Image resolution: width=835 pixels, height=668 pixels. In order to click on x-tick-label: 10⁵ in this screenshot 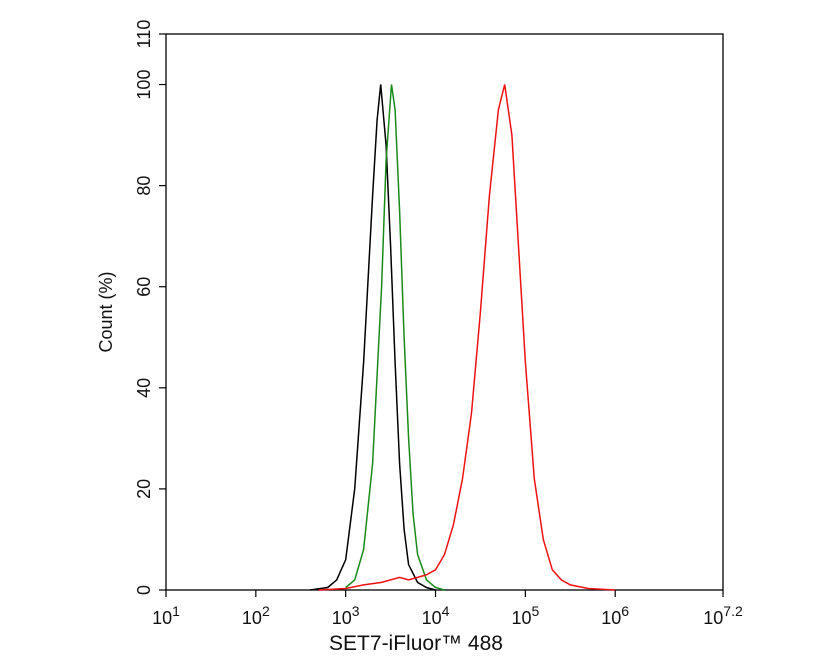, I will do `click(525, 615)`.